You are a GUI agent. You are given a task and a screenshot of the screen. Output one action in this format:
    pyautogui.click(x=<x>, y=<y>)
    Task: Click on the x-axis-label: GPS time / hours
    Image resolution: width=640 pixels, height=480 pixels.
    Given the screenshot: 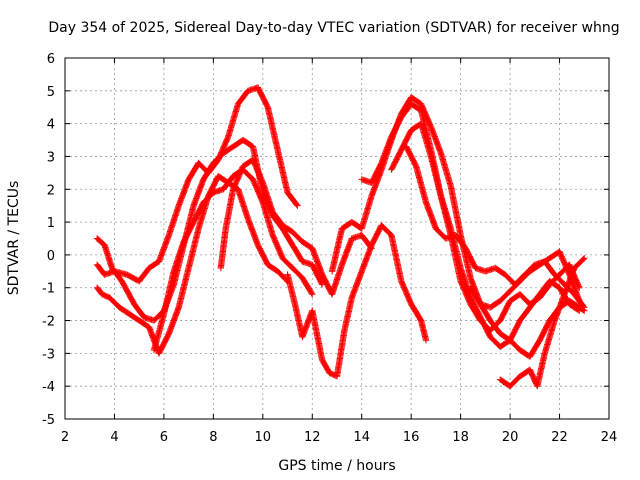 What is the action you would take?
    pyautogui.click(x=336, y=466)
    